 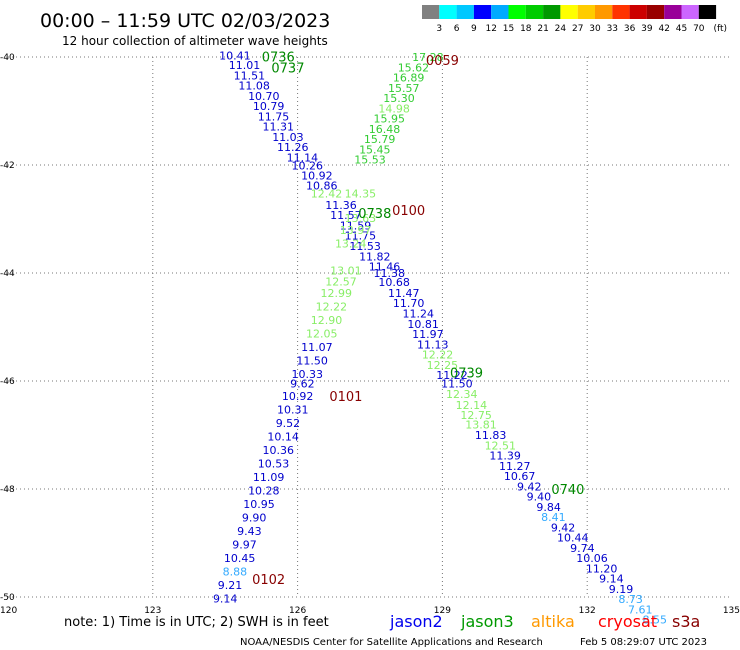 What do you see at coordinates (264, 96) in the screenshot?
I see `wave-height-value: 10.70` at bounding box center [264, 96].